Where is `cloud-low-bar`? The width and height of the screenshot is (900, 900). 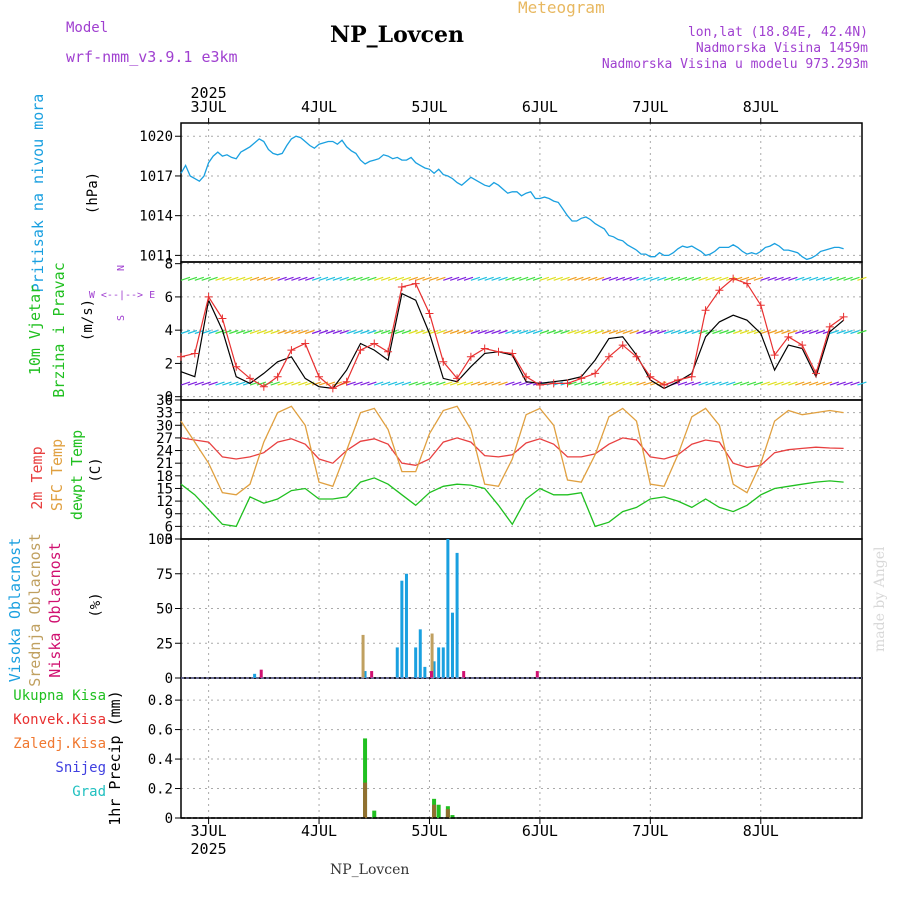
cloud-low-bar is located at coordinates (261, 673).